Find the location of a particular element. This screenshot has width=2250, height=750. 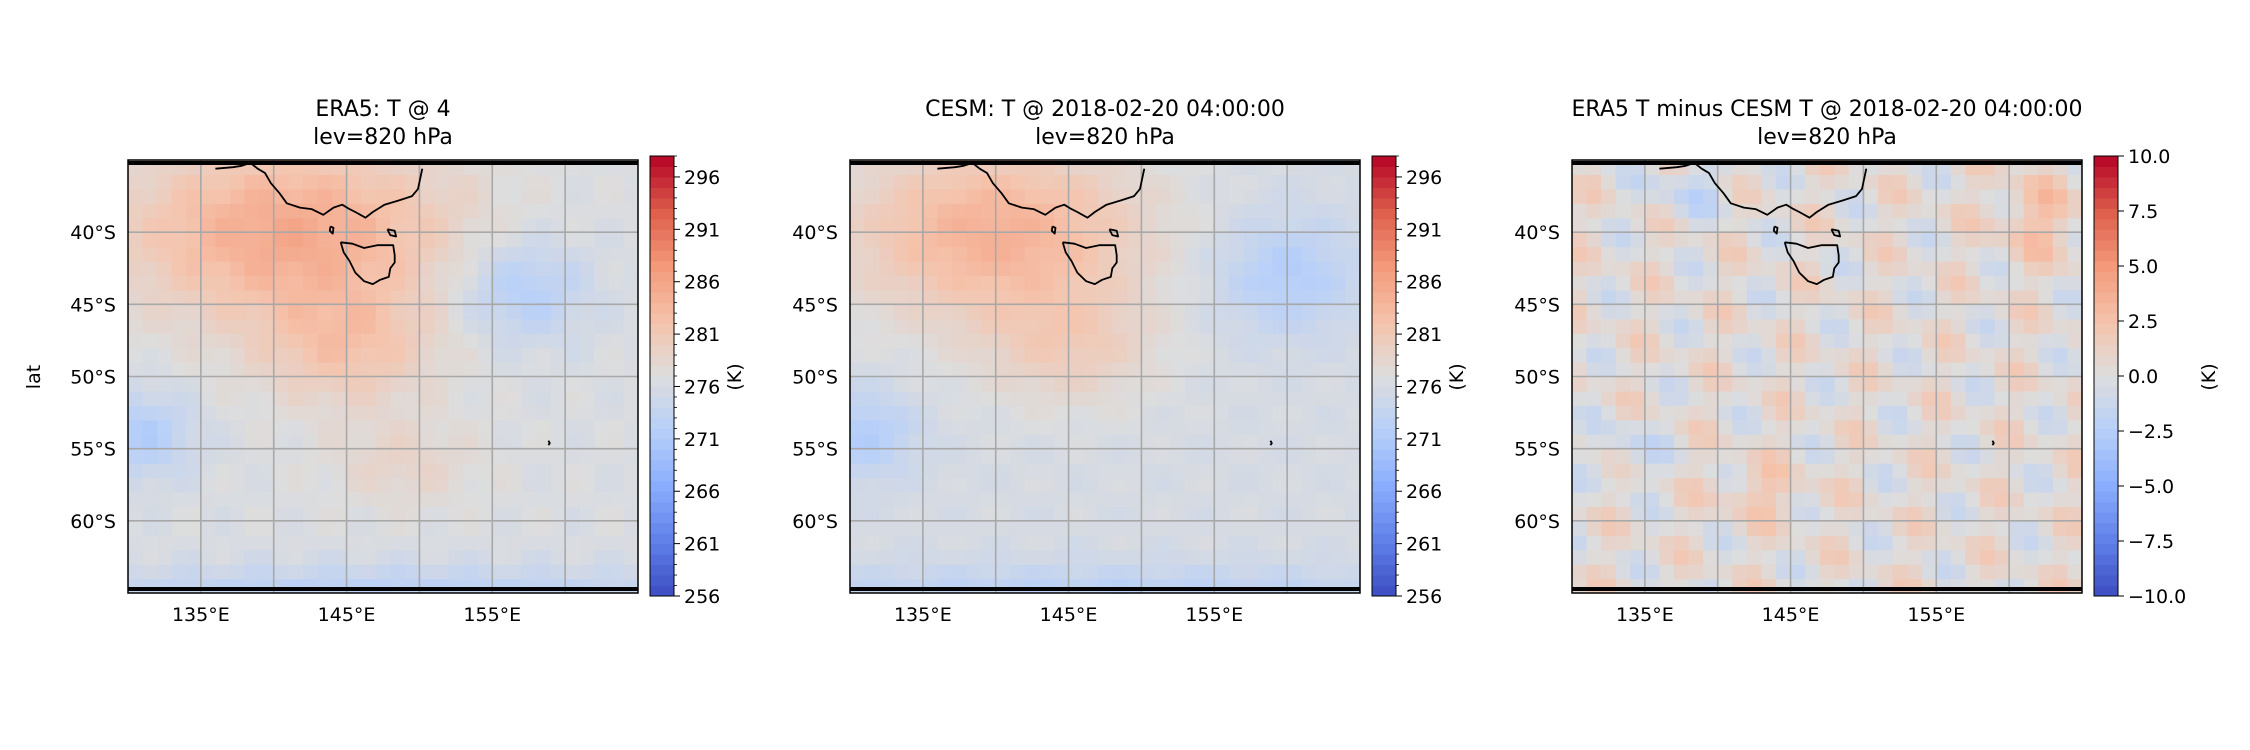

gridlines is located at coordinates (383, 376).